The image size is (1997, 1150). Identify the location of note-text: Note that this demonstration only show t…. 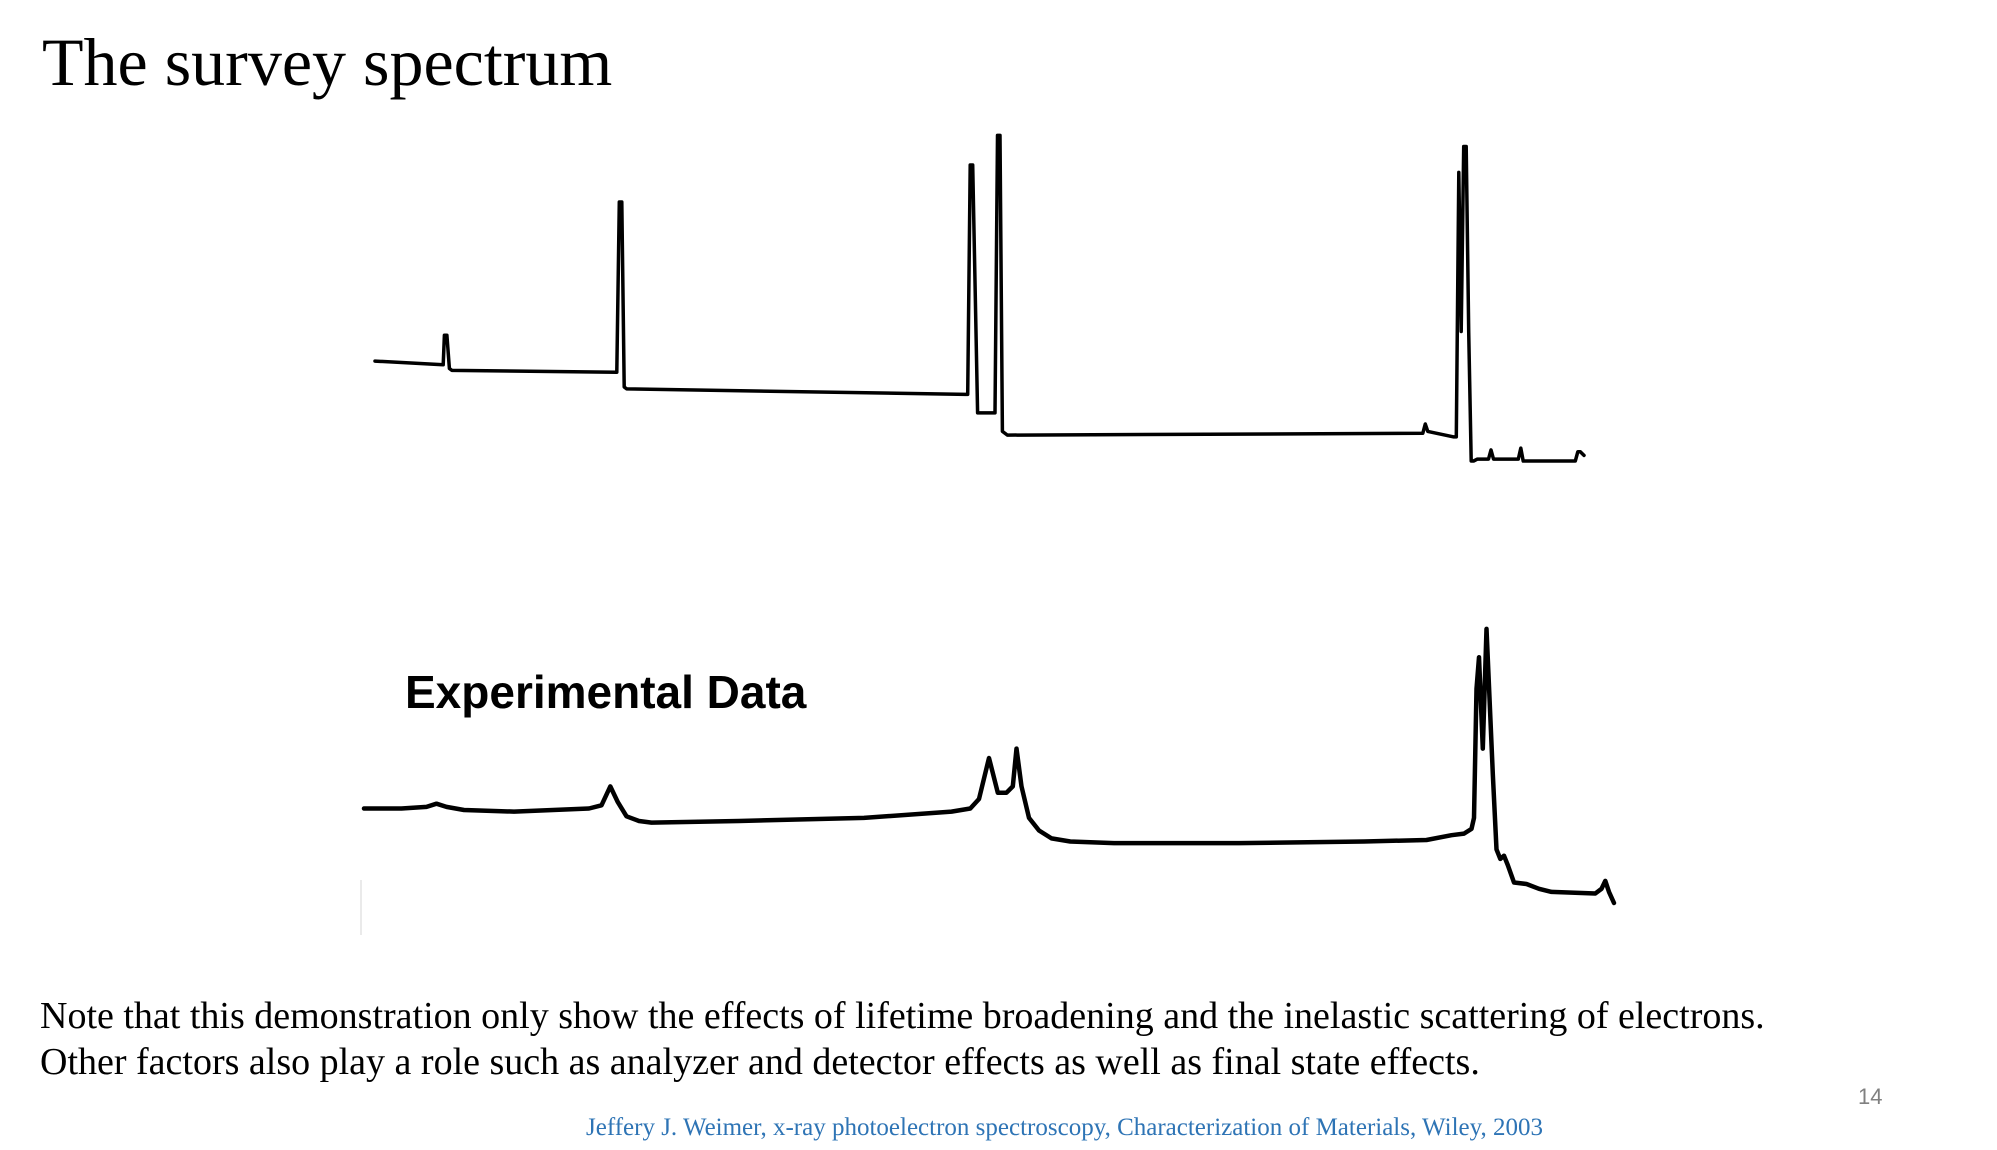
(902, 1039).